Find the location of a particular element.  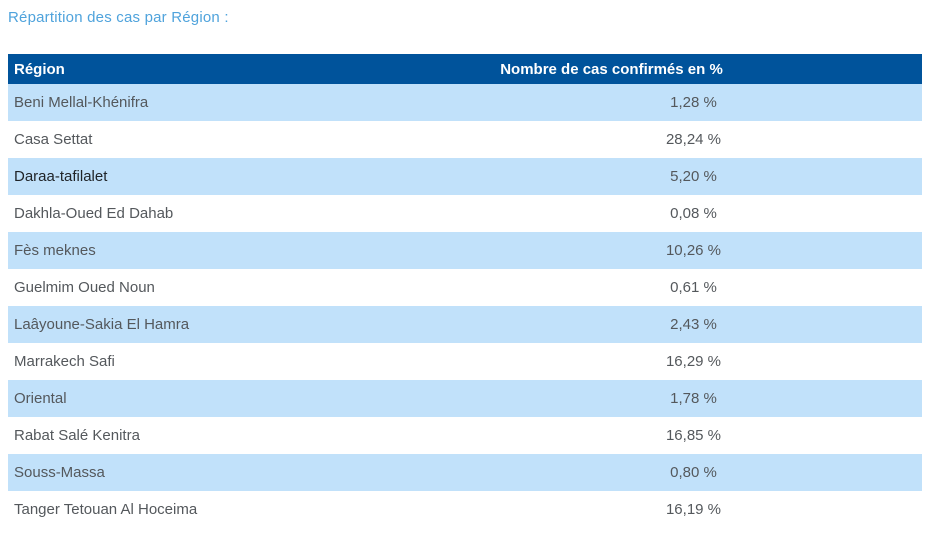

region-cell: Rabat Salé Kenitra is located at coordinates (77, 435).